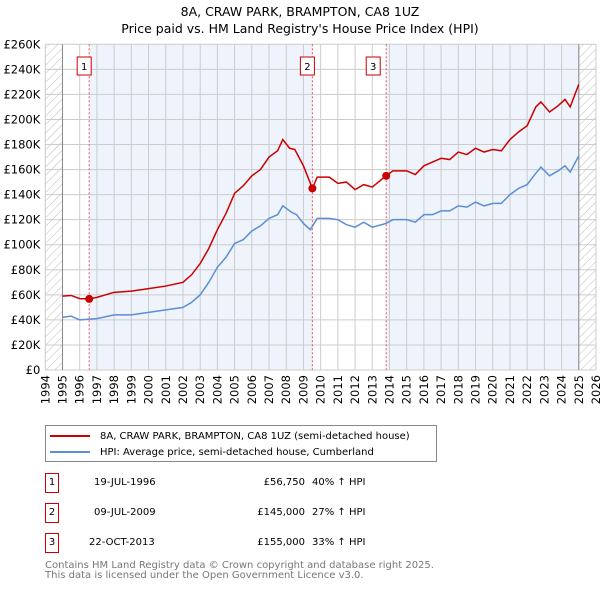 This screenshot has height=590, width=600. I want to click on x-tick-label: 2012, so click(355, 389).